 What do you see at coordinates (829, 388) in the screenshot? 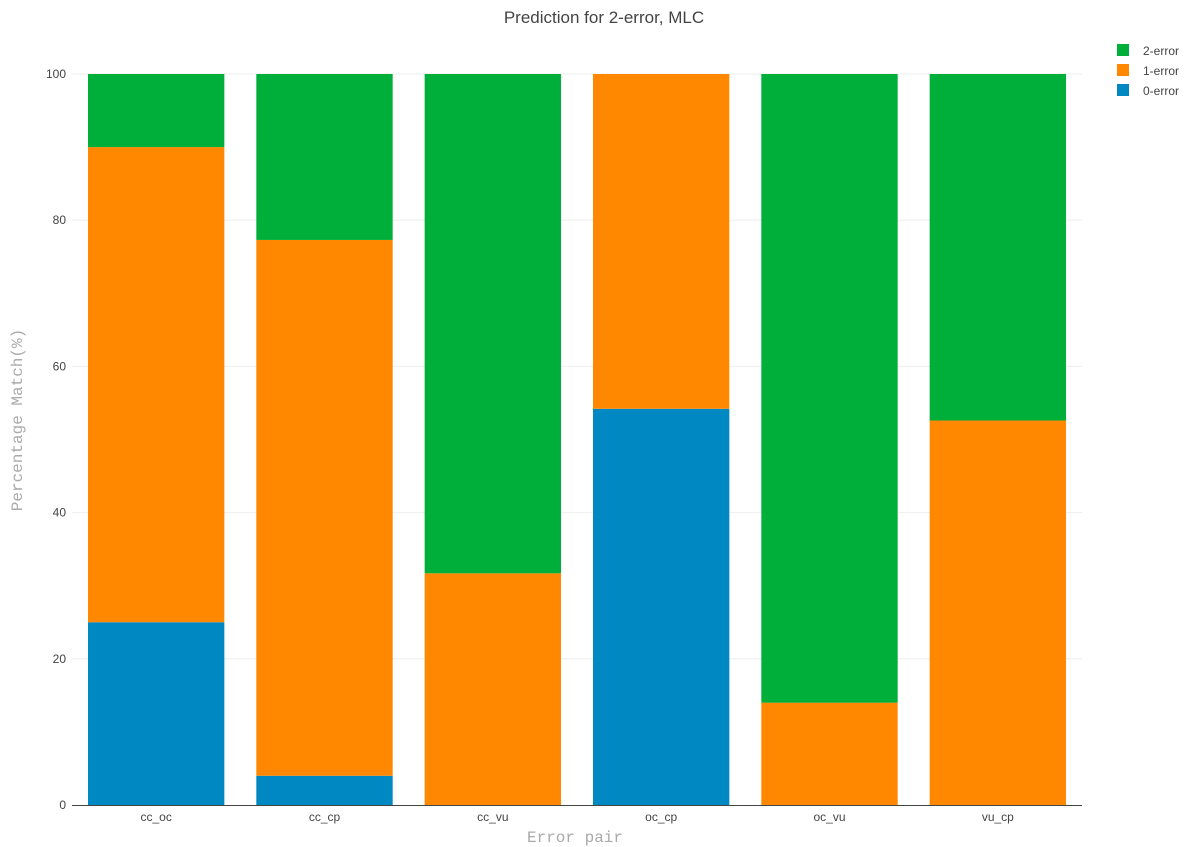
I see `bar-oc_vu-2-error` at bounding box center [829, 388].